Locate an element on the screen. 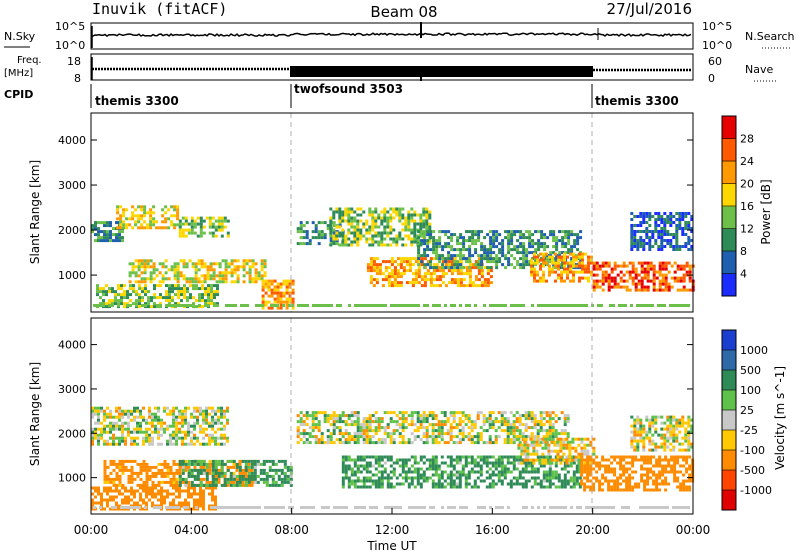 This screenshot has width=800, height=554. colorbar-swatch is located at coordinates (729, 285).